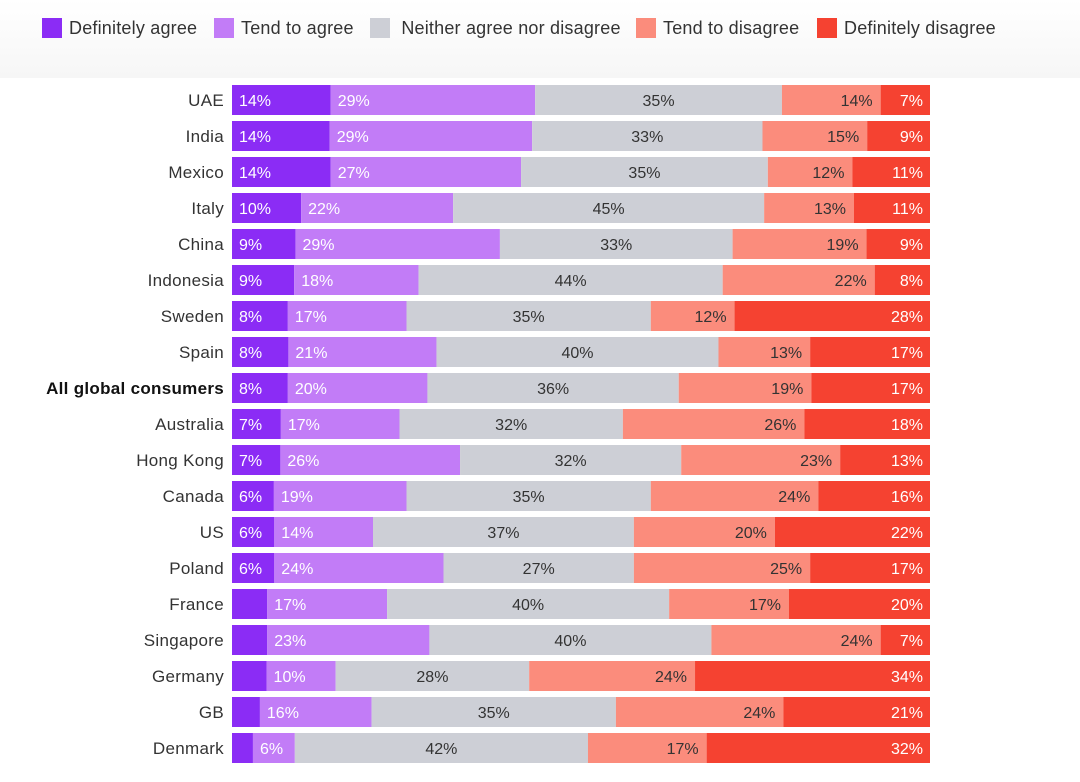  Describe the element at coordinates (260, 352) in the screenshot. I see `bar-segment-spain-definitely-agree` at that location.